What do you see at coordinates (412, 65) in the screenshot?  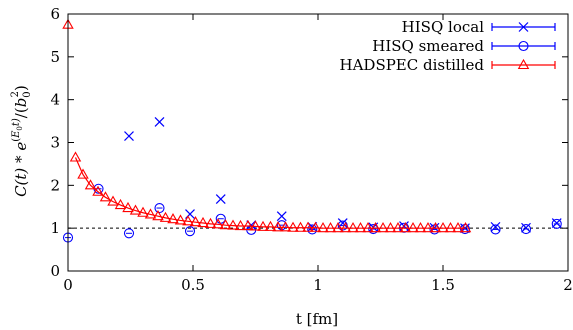 I see `legend-label: HADSPEC distilled` at bounding box center [412, 65].